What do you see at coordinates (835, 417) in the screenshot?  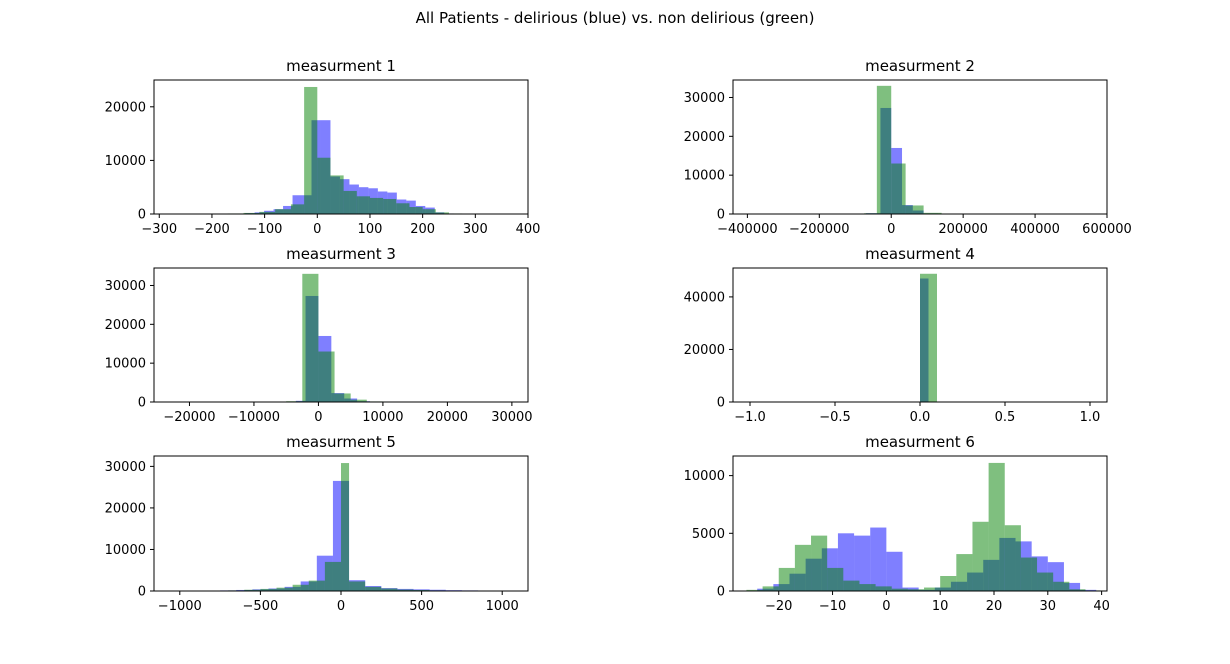 I see `x-tick-label: −0.5` at bounding box center [835, 417].